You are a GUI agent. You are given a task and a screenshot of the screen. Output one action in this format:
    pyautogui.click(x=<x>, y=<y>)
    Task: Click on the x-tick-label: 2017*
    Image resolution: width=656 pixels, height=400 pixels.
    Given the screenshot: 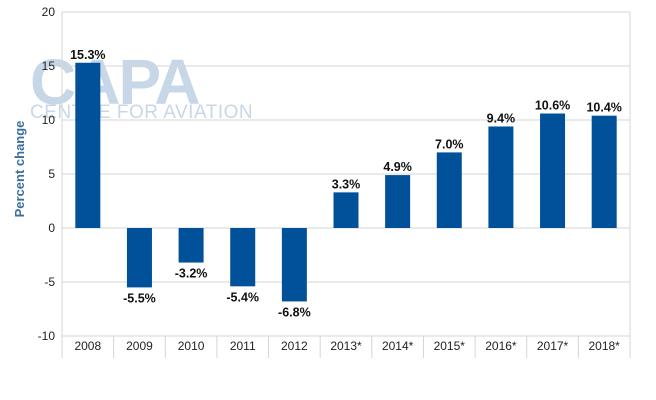 What is the action you would take?
    pyautogui.click(x=553, y=346)
    